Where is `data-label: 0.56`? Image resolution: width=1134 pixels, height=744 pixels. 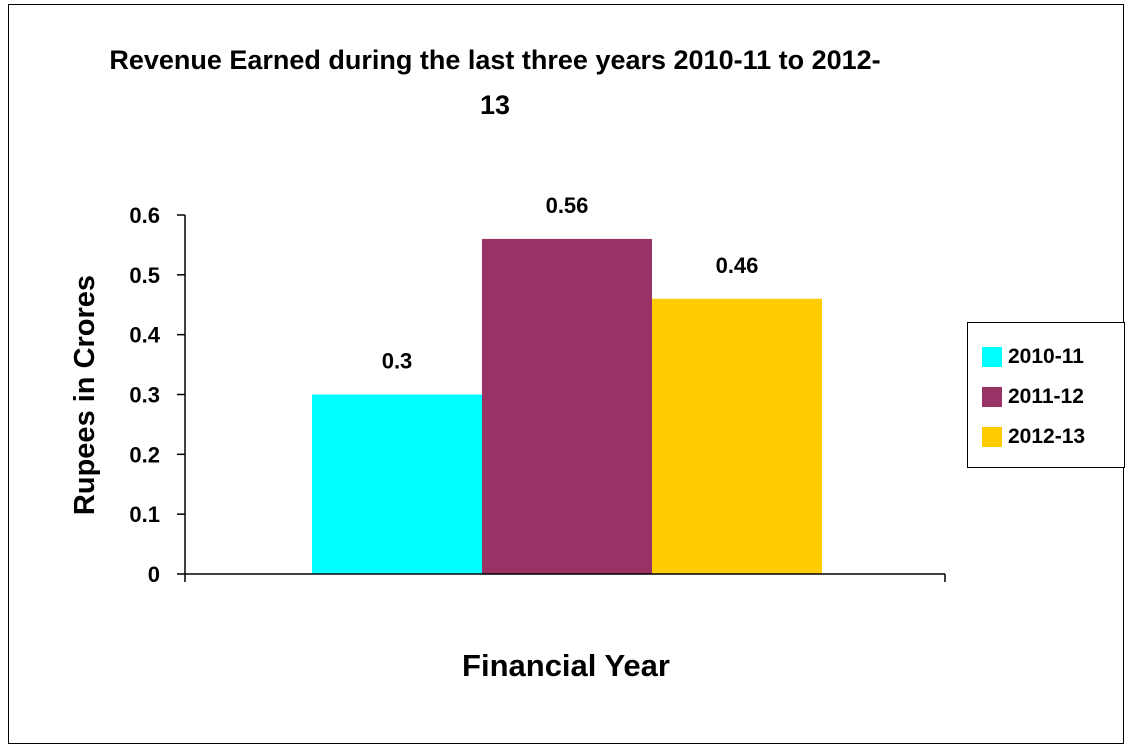 data-label: 0.56 is located at coordinates (567, 205).